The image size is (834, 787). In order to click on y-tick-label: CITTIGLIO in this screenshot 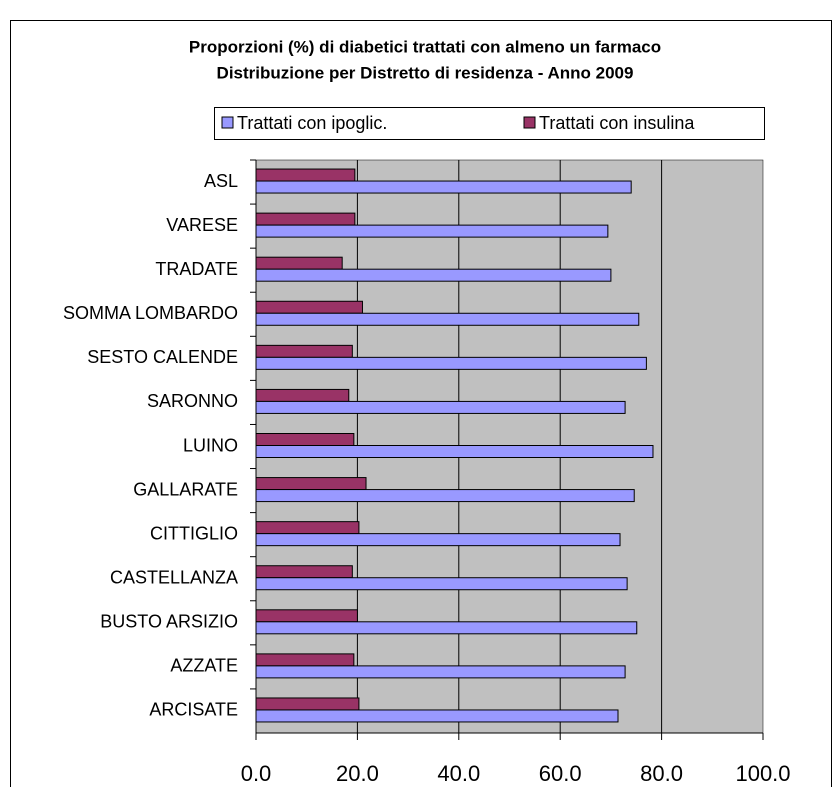, I will do `click(194, 533)`.